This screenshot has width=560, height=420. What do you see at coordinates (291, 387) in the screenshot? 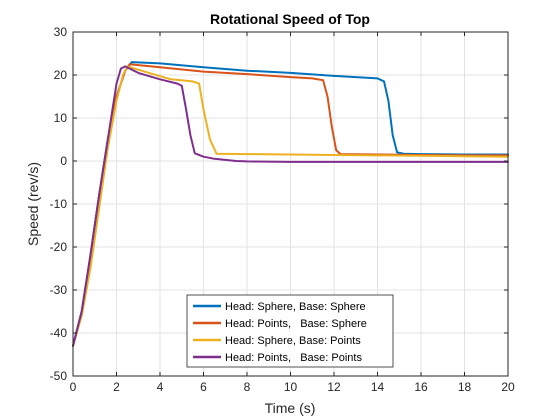
I see `x-tick-label: 10` at bounding box center [291, 387].